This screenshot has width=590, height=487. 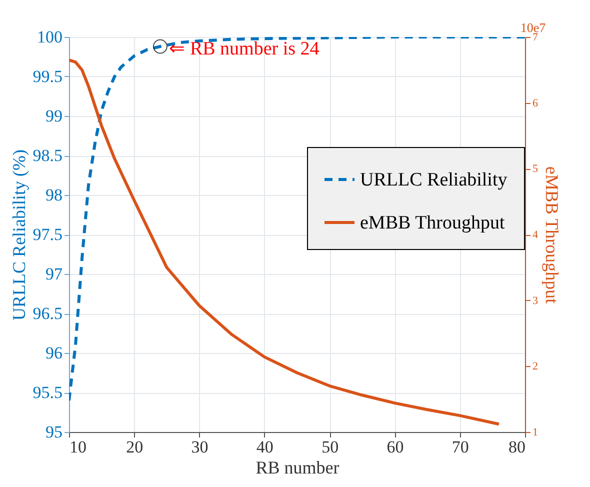 What do you see at coordinates (460, 447) in the screenshot?
I see `x-tick-label: 70` at bounding box center [460, 447].